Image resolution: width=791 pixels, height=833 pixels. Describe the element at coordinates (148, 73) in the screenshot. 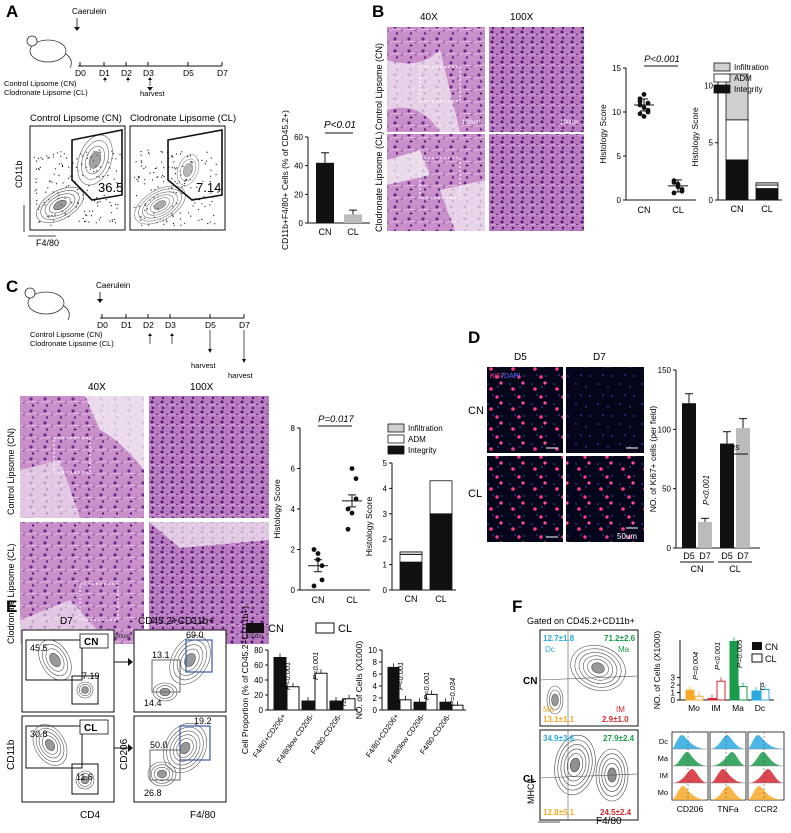

I see `timeline-a-day-3: D3` at that location.